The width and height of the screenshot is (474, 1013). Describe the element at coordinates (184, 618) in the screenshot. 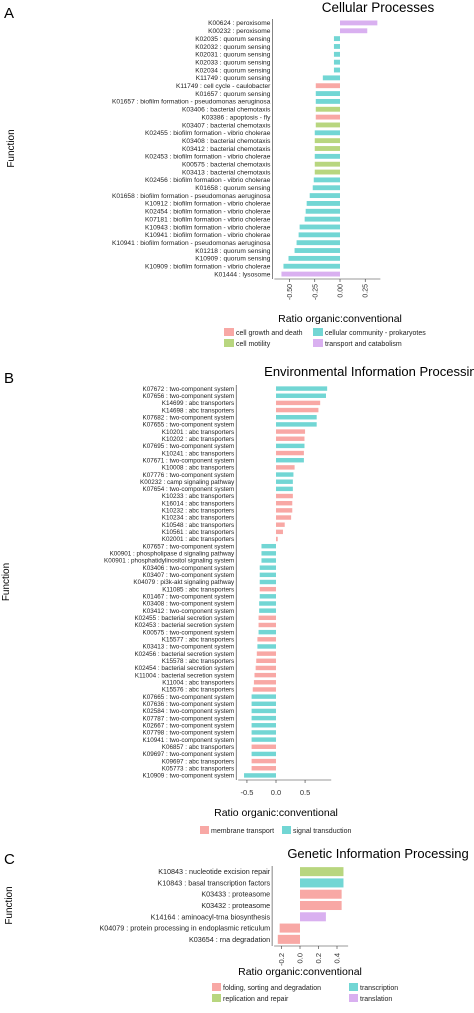

I see `category-label: K02455 : bacterial secretion system` at that location.